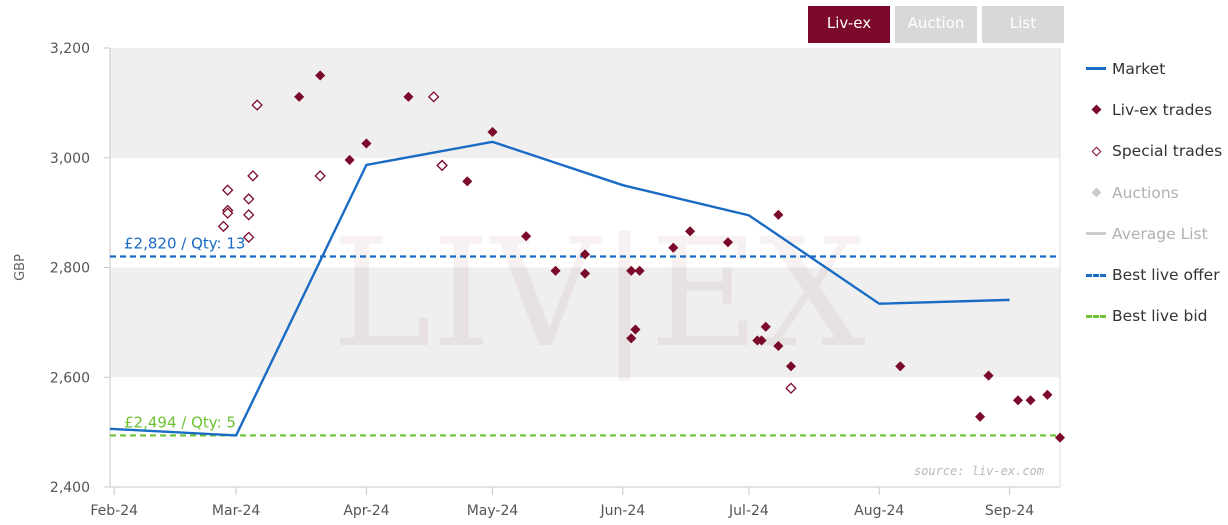 This screenshot has width=1228, height=525. What do you see at coordinates (1096, 192) in the screenshot?
I see `grey-diamond-icon` at bounding box center [1096, 192].